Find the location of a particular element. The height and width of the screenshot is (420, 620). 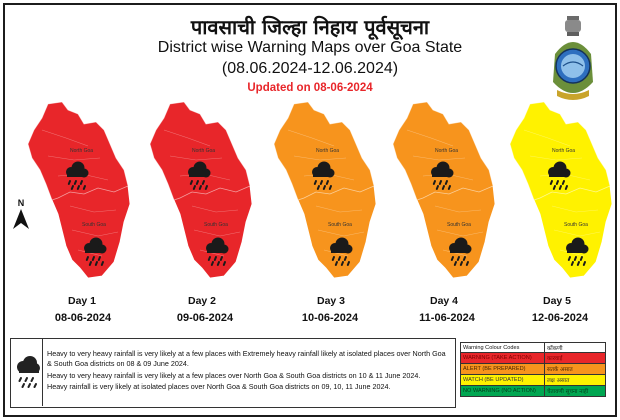

day-date: 11-06-2024 is located at coordinates (447, 318).